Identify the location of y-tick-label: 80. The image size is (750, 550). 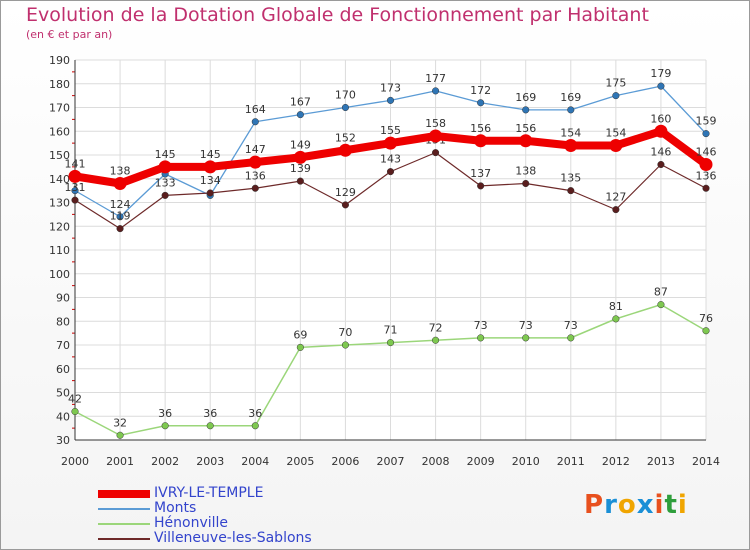
(63, 321).